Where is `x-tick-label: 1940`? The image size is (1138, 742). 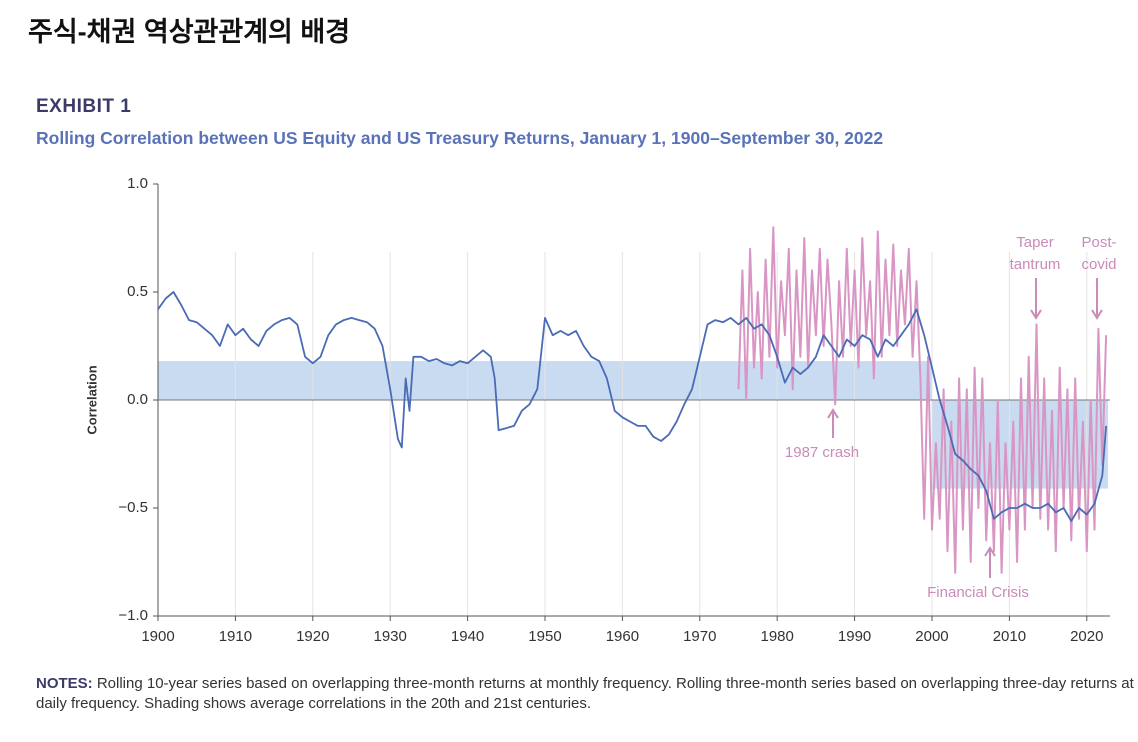
x-tick-label: 1940 is located at coordinates (467, 636).